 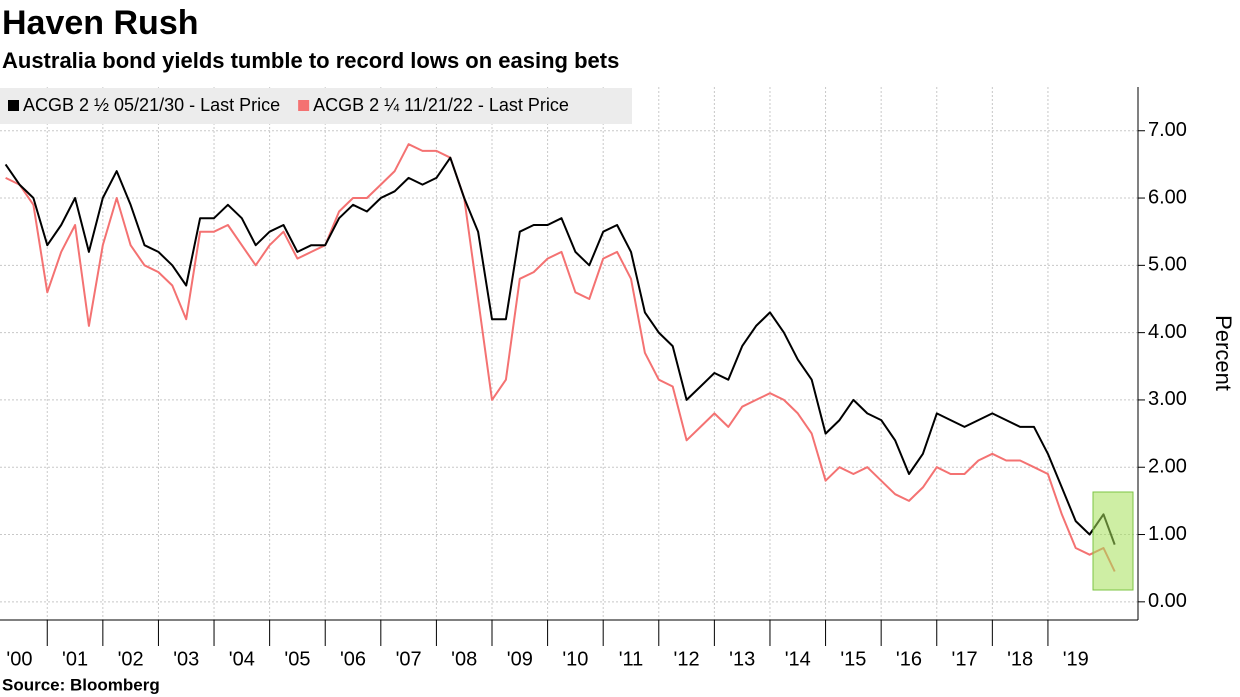 What do you see at coordinates (575, 659) in the screenshot?
I see `x-tick-label: '10` at bounding box center [575, 659].